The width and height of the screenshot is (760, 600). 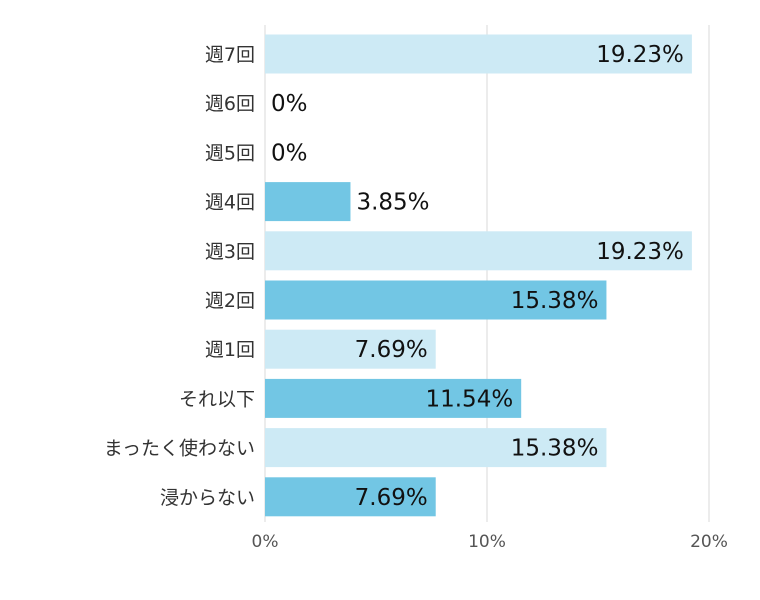 I want to click on category-label: 週2回, so click(x=230, y=301).